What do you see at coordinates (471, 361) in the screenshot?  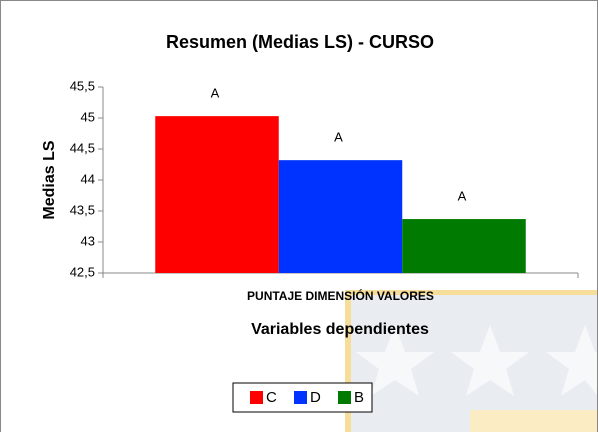 I see `watermark` at bounding box center [471, 361].